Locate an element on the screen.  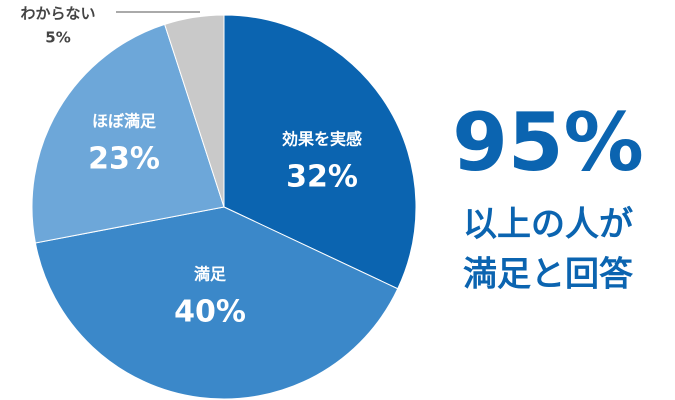
pie-slice is located at coordinates (194, 111).